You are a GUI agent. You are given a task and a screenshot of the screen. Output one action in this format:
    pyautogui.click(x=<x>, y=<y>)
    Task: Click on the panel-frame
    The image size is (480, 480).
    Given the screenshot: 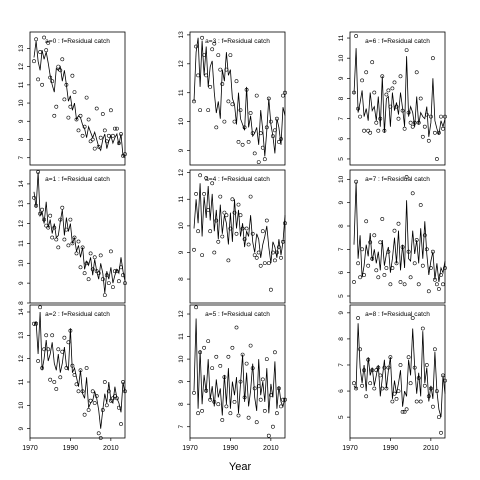 What is the action you would take?
    pyautogui.click(x=237, y=371)
    